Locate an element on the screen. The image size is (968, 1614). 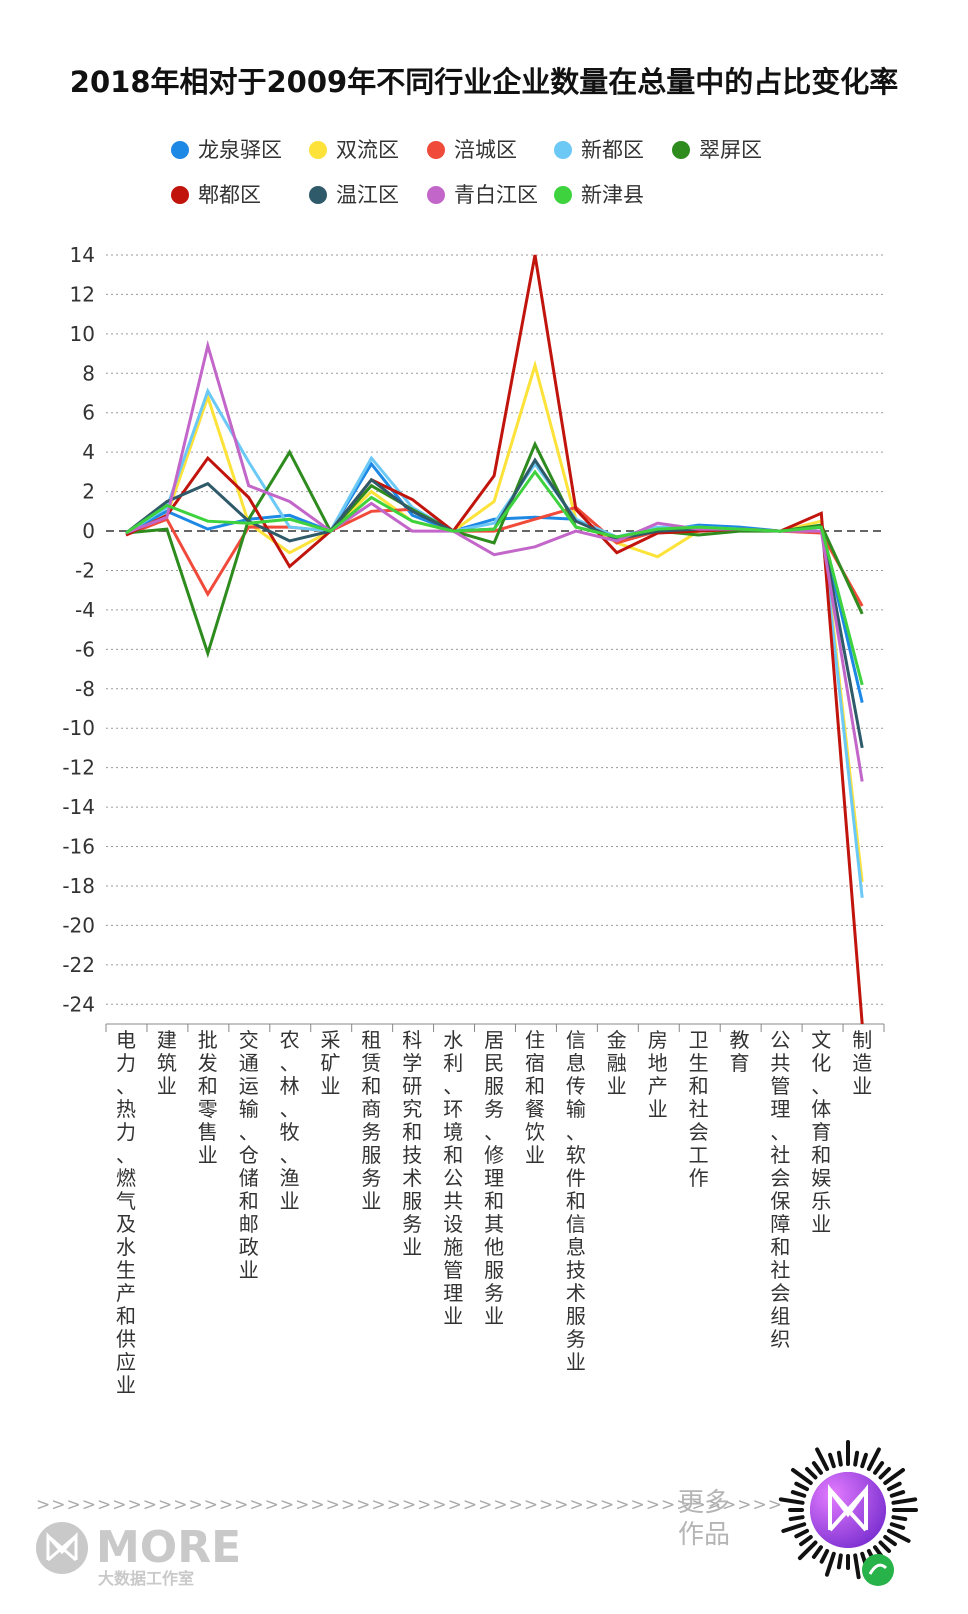
x-tick-label: 交通运输、仓储和邮政业 is located at coordinates (249, 1155).